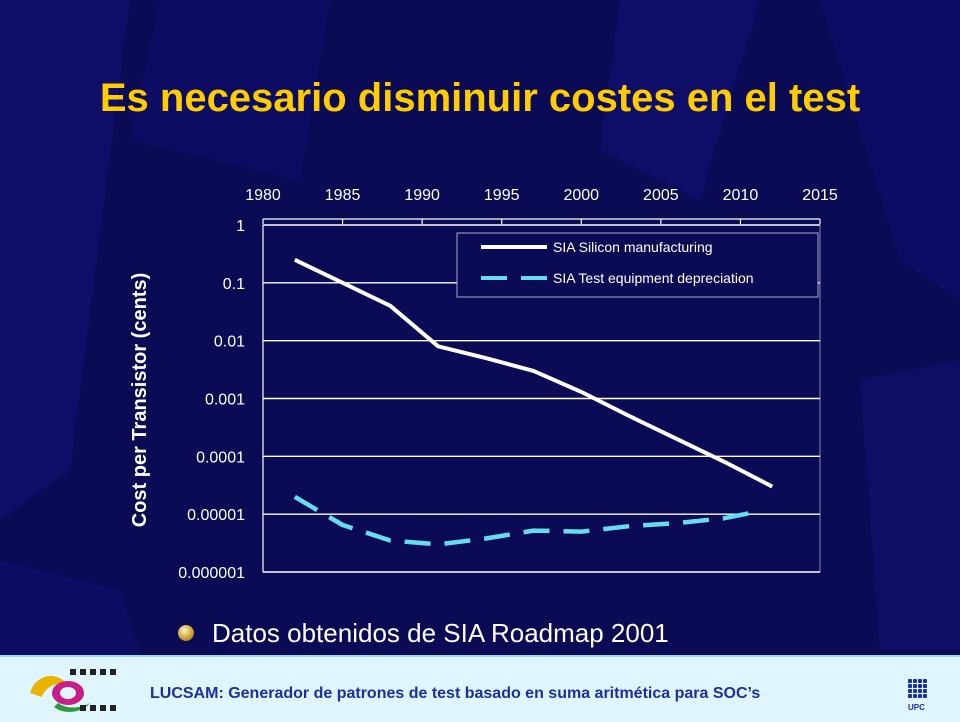  I want to click on x-tick-label: 1990, so click(422, 195).